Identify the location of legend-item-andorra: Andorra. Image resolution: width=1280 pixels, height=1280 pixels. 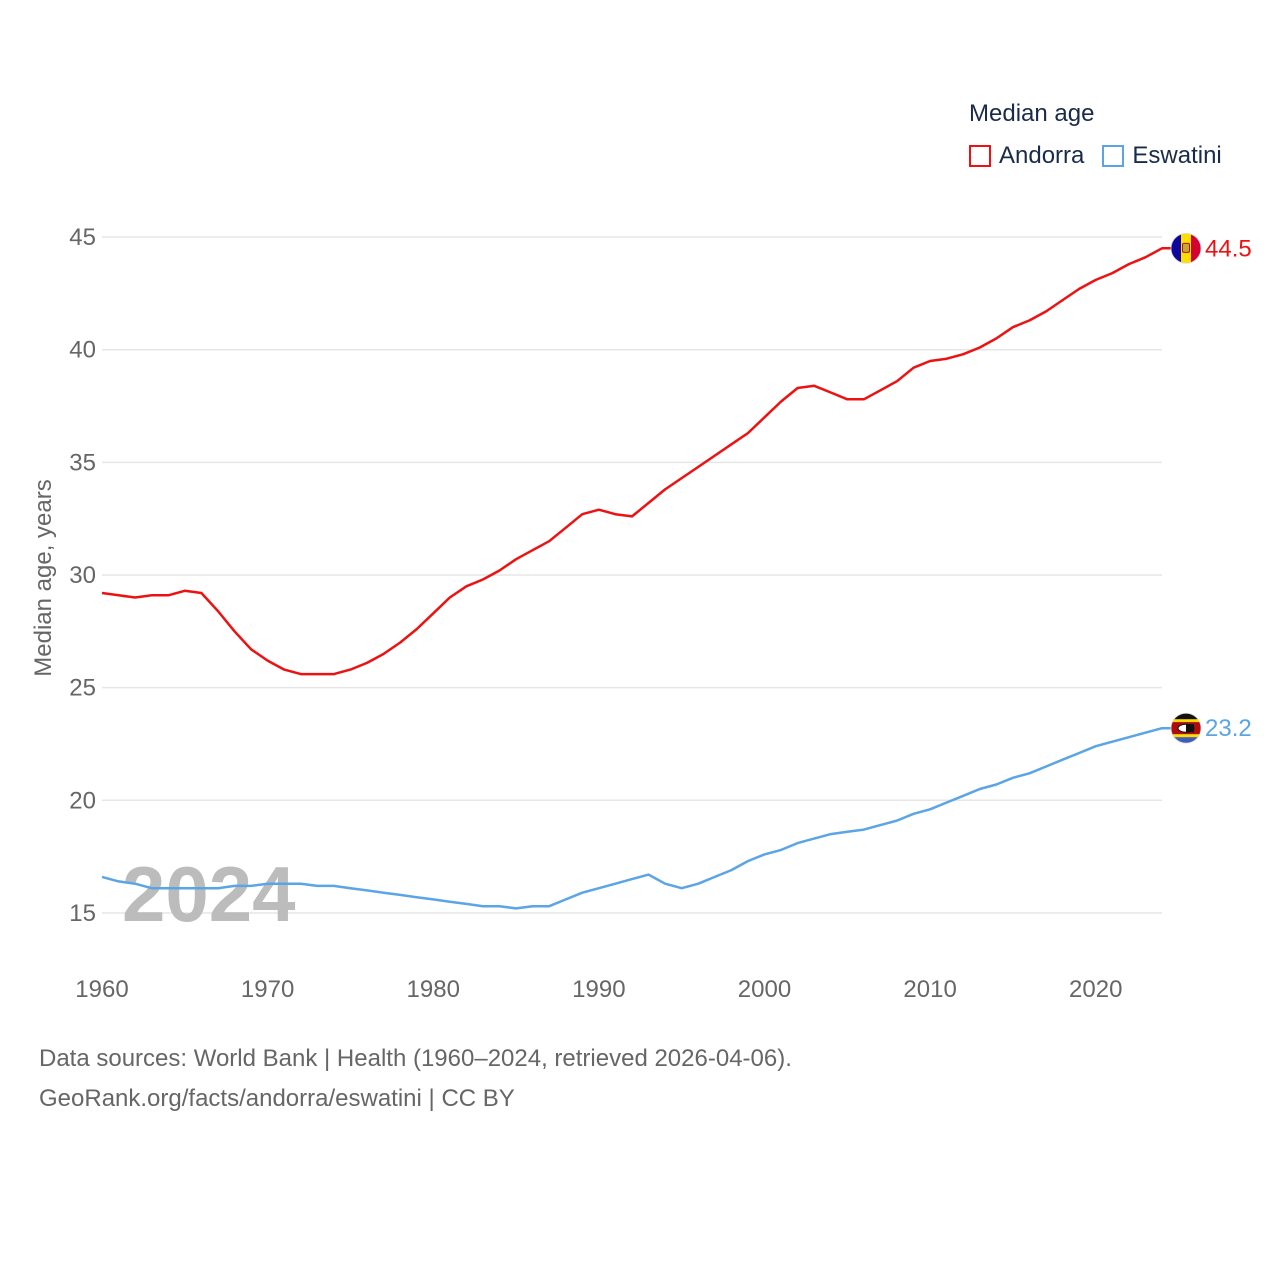
(1026, 156).